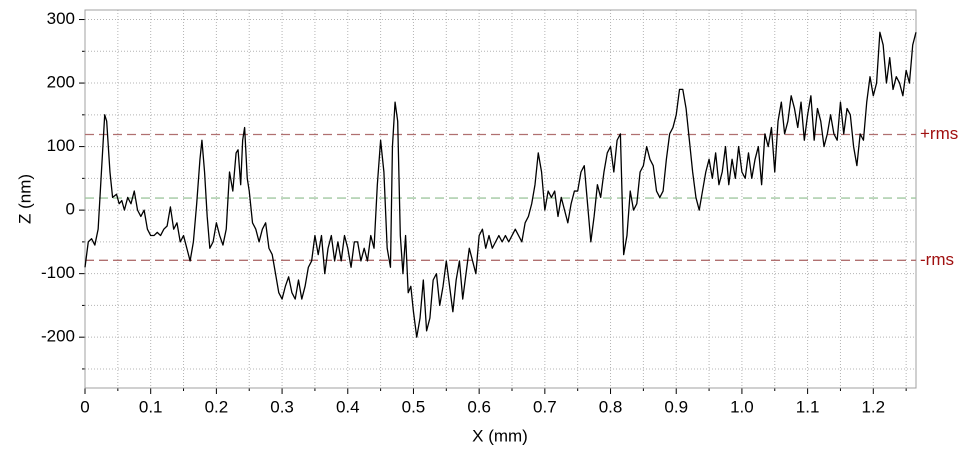 The height and width of the screenshot is (460, 980). I want to click on y-tick-label: 200, so click(61, 82).